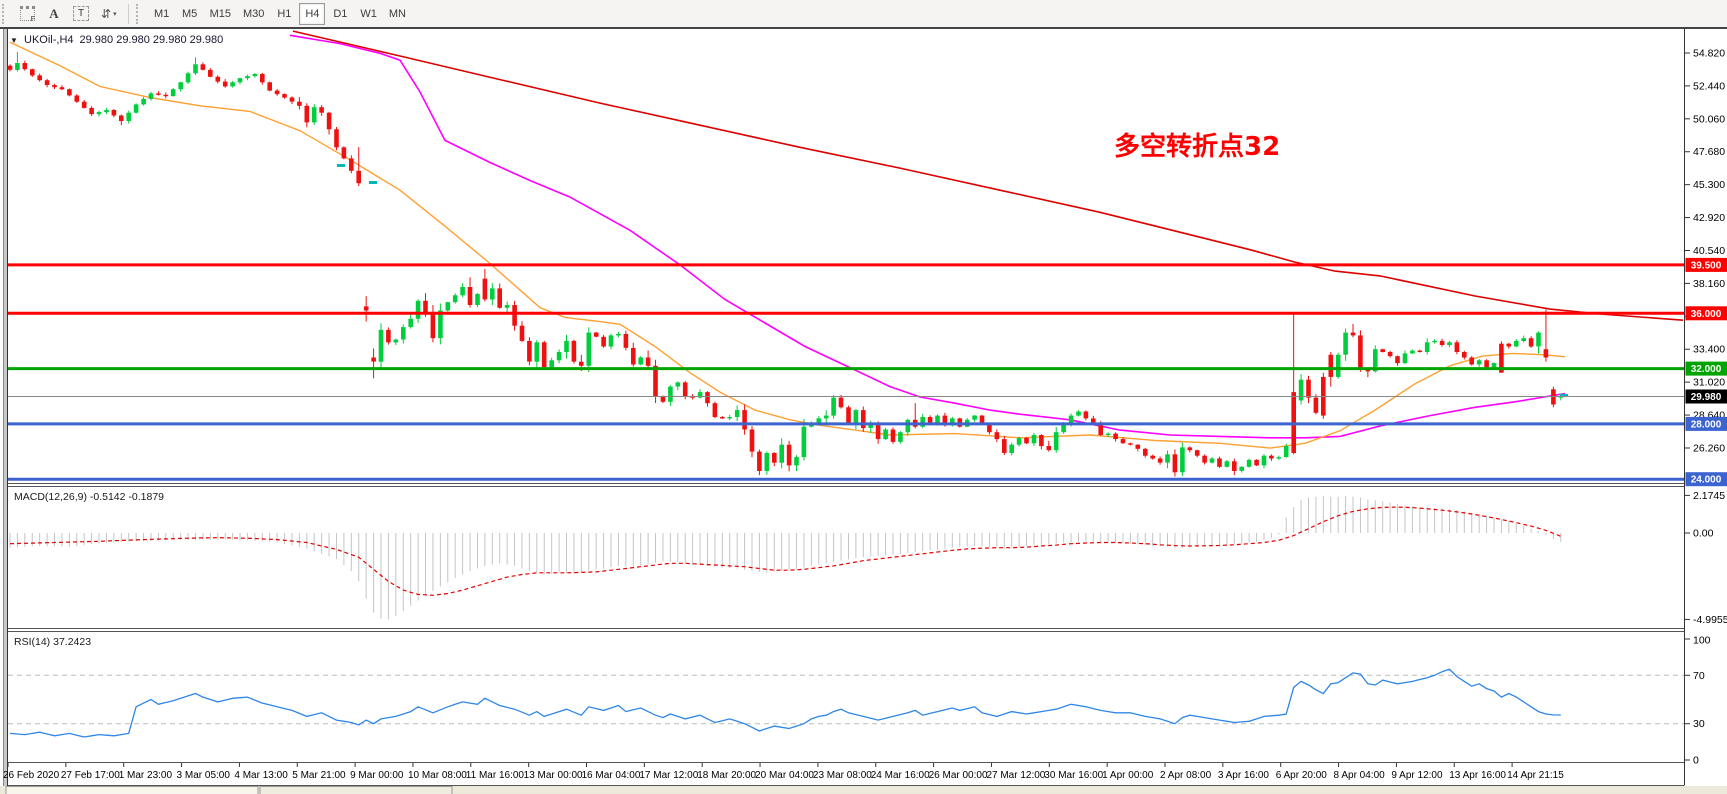  Describe the element at coordinates (1015, 775) in the screenshot. I see `svg-text: 27 Mar 12:00` at that location.